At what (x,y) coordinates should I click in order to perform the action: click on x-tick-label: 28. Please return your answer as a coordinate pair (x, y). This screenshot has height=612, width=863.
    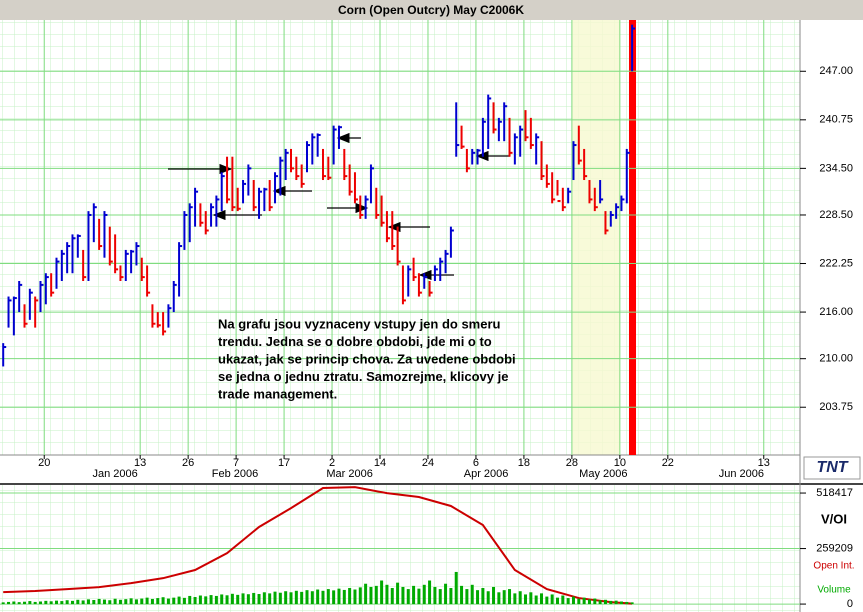
    Looking at the image, I should click on (572, 463).